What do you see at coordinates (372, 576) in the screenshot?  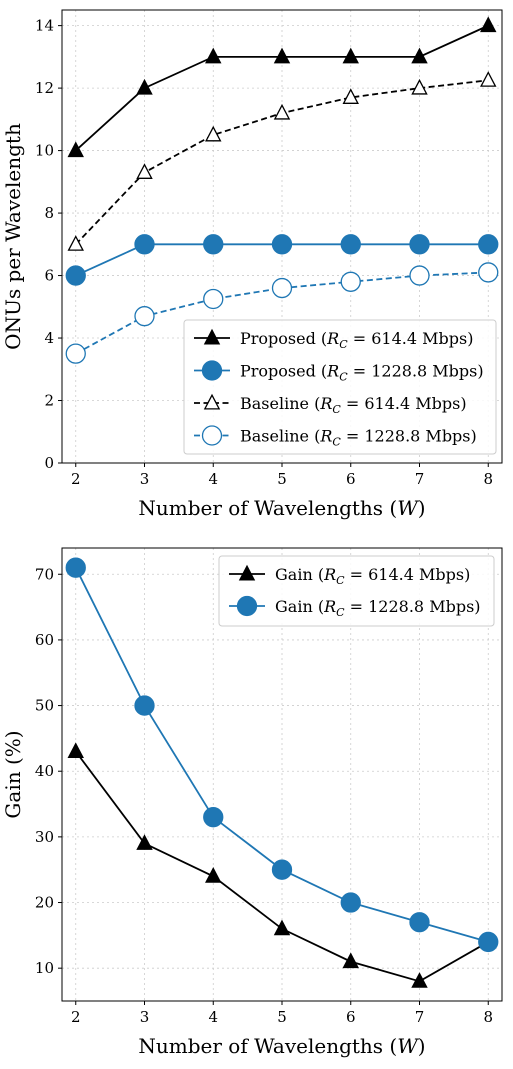 I see `legend-entry: Gain (RC = 614.4 Mbps)` at bounding box center [372, 576].